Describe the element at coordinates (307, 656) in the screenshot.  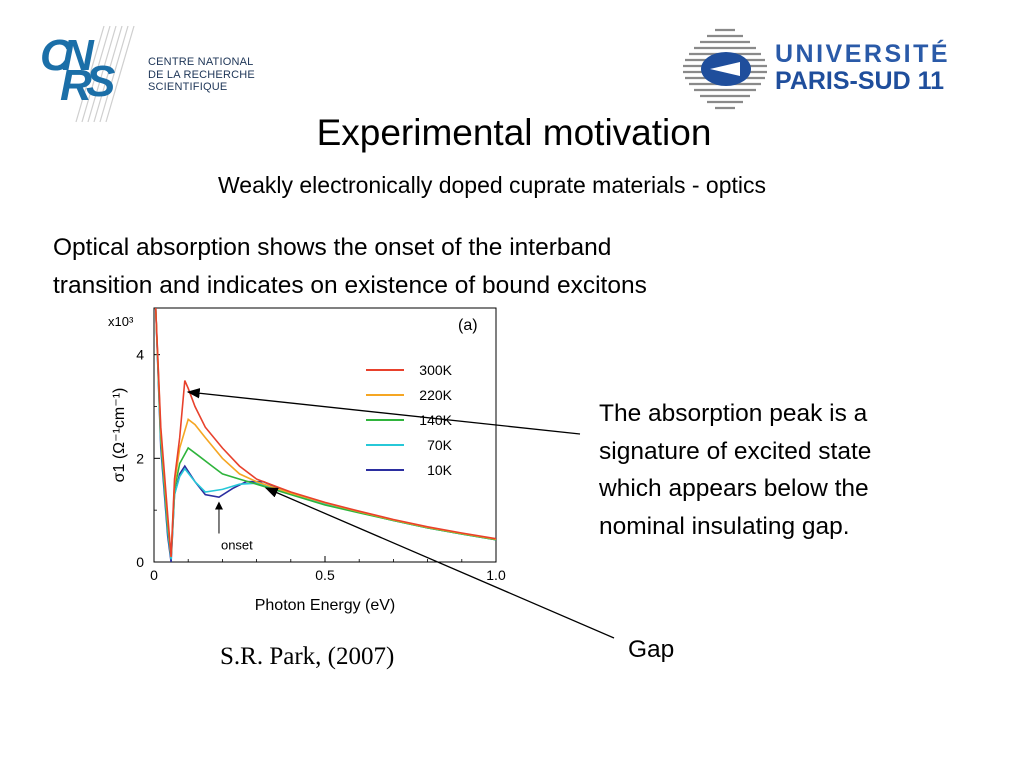
I see `citation: S.R. Park, (2007)` at that location.